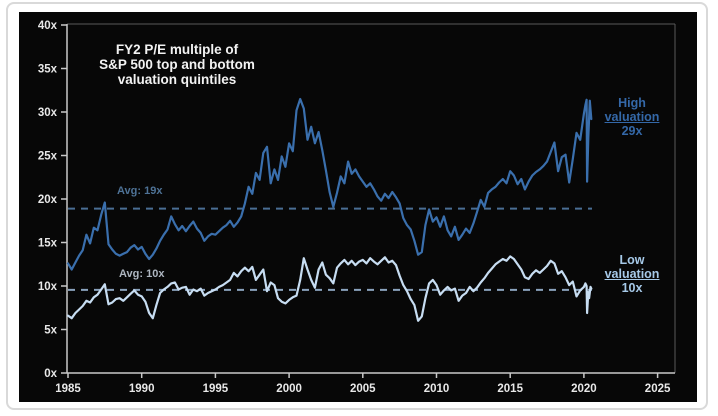 The width and height of the screenshot is (718, 416). Describe the element at coordinates (48, 70) in the screenshot. I see `y-tick-label: 35x` at that location.